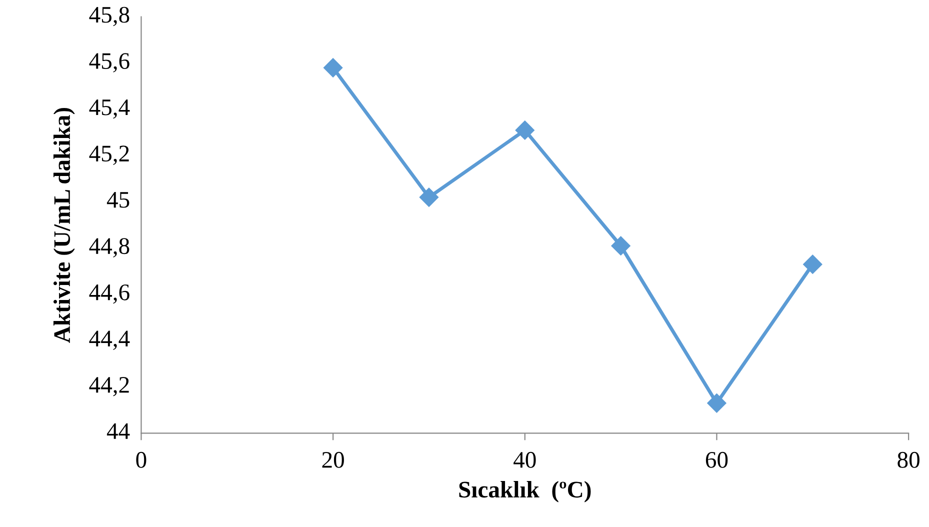 The width and height of the screenshot is (929, 527). I want to click on x-tick-label: 60, so click(717, 460).